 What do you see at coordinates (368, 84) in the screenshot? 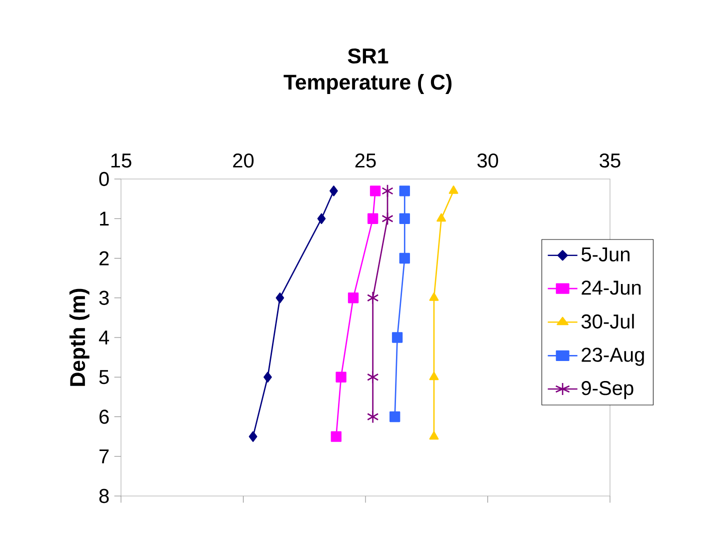
I see `chart-subtitle: Temperature ( C)` at bounding box center [368, 84].